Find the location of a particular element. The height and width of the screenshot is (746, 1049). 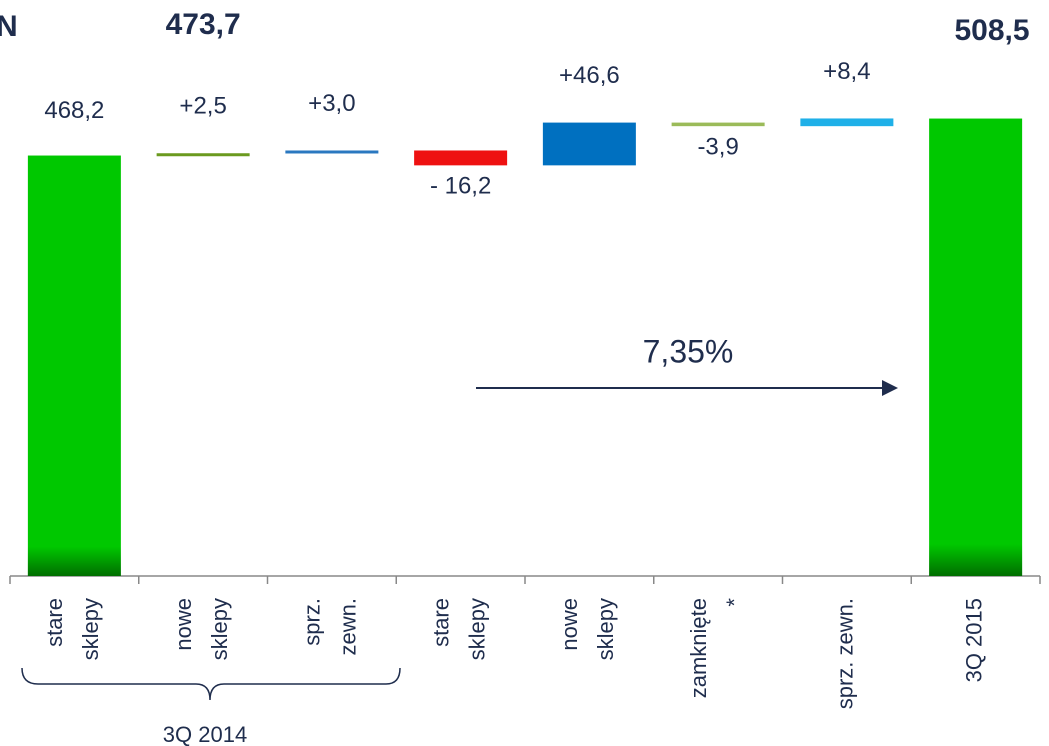

x-tick-label: zewn. is located at coordinates (348, 626).